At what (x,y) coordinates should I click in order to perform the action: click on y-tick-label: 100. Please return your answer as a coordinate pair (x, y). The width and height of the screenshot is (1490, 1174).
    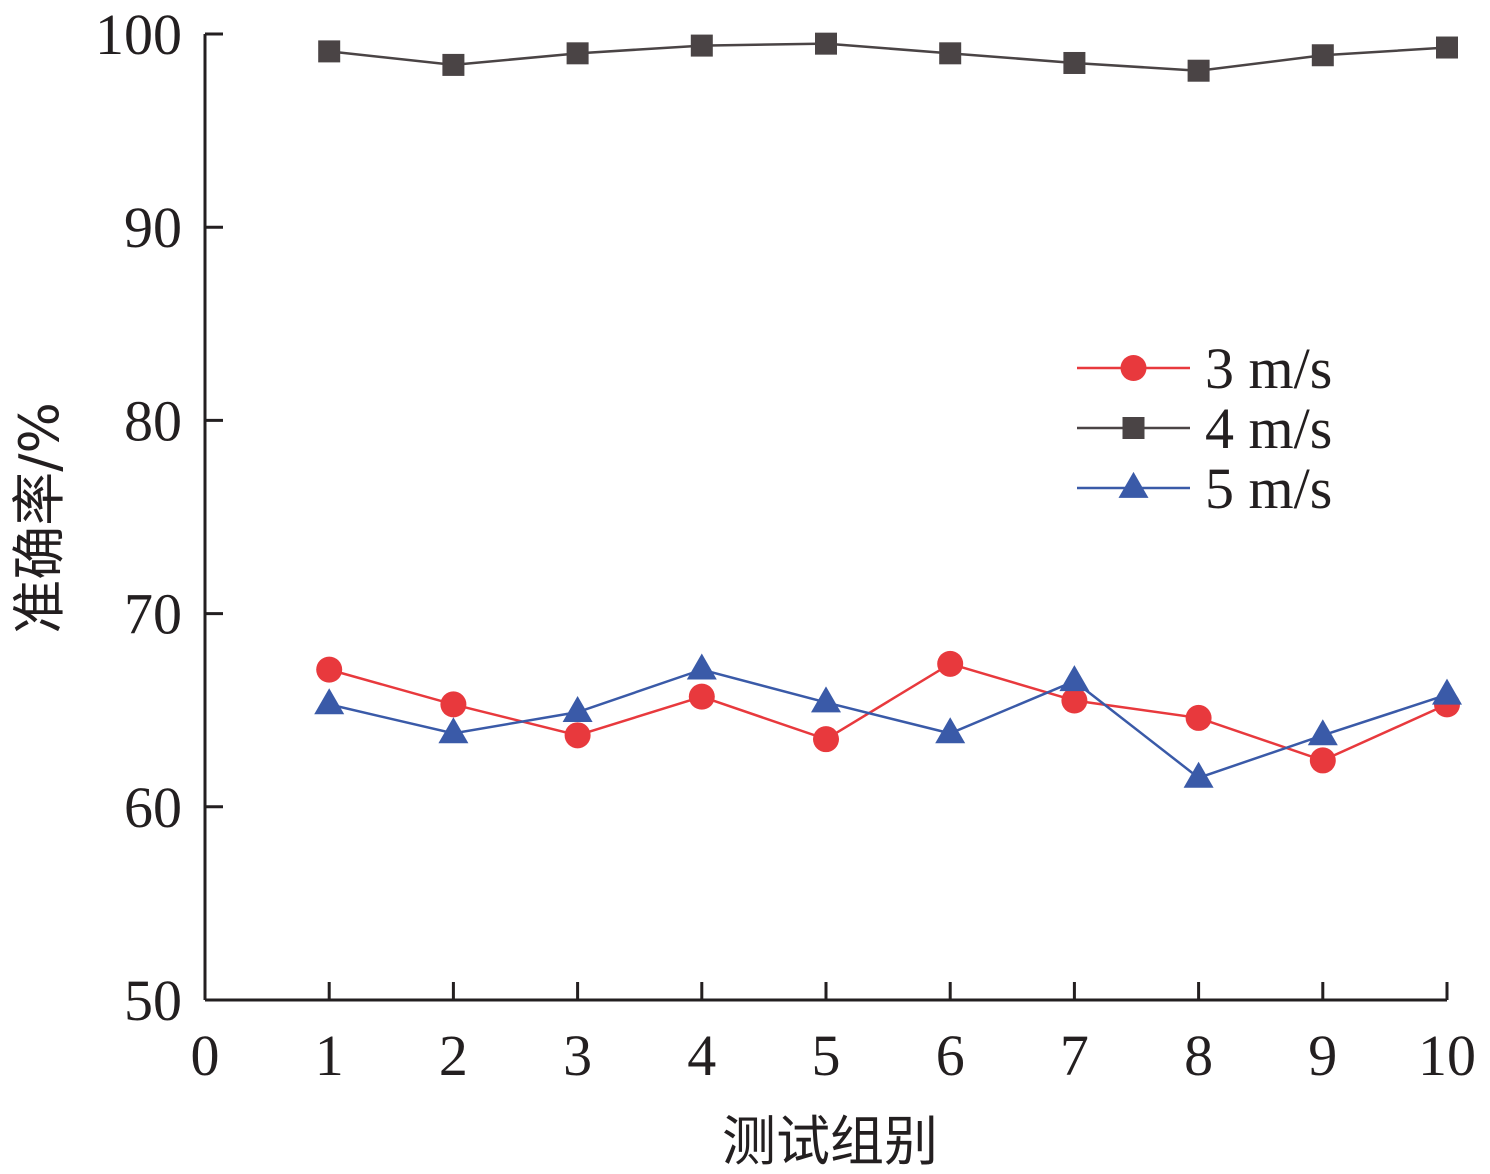
    Looking at the image, I should click on (138, 34).